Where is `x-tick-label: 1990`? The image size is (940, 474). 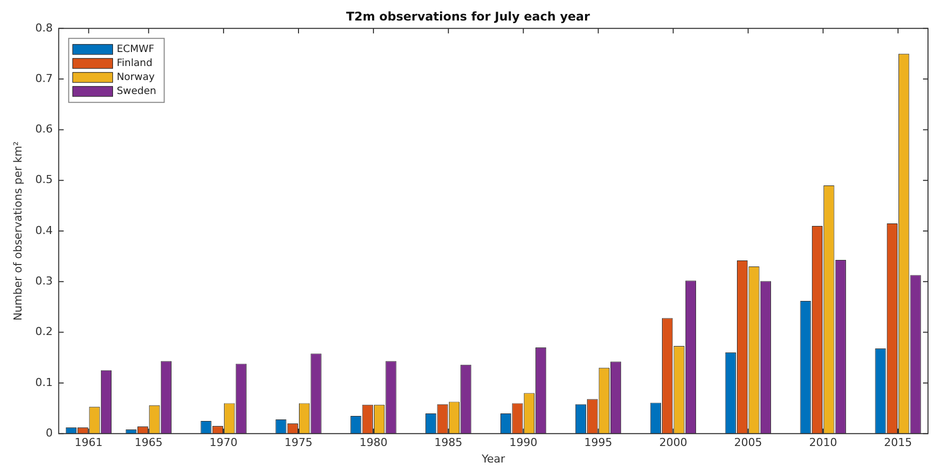
x-tick-label: 1990 is located at coordinates (523, 443).